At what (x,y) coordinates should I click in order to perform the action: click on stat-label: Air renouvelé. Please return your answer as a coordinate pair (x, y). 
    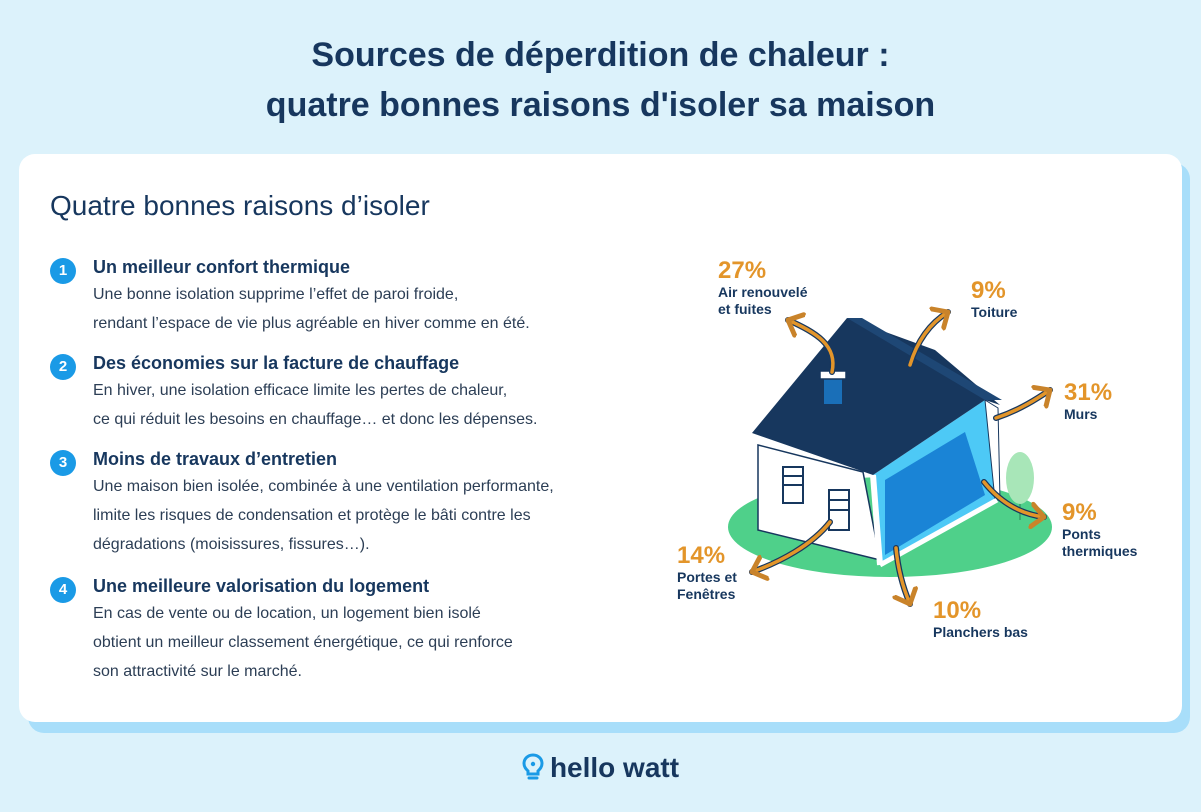
    Looking at the image, I should click on (763, 292).